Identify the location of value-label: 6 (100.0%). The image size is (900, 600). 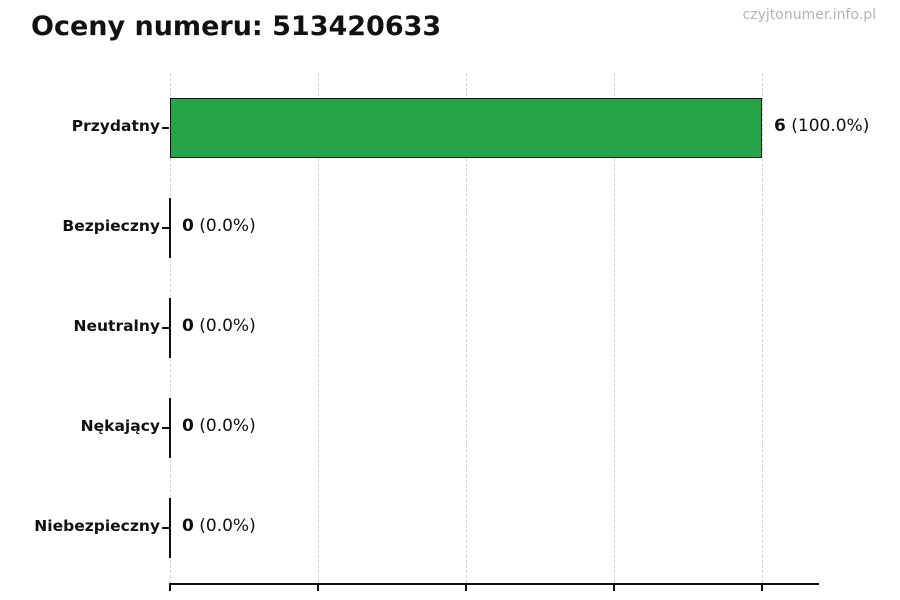
(821, 126).